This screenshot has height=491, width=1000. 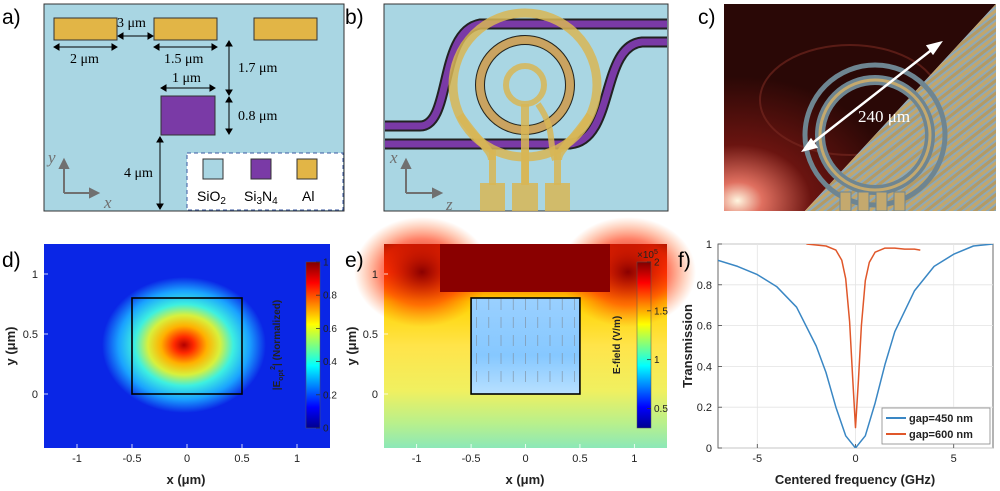 I want to click on colorbar-label-d: |Eopt2| (Normalized), so click(x=277, y=345).